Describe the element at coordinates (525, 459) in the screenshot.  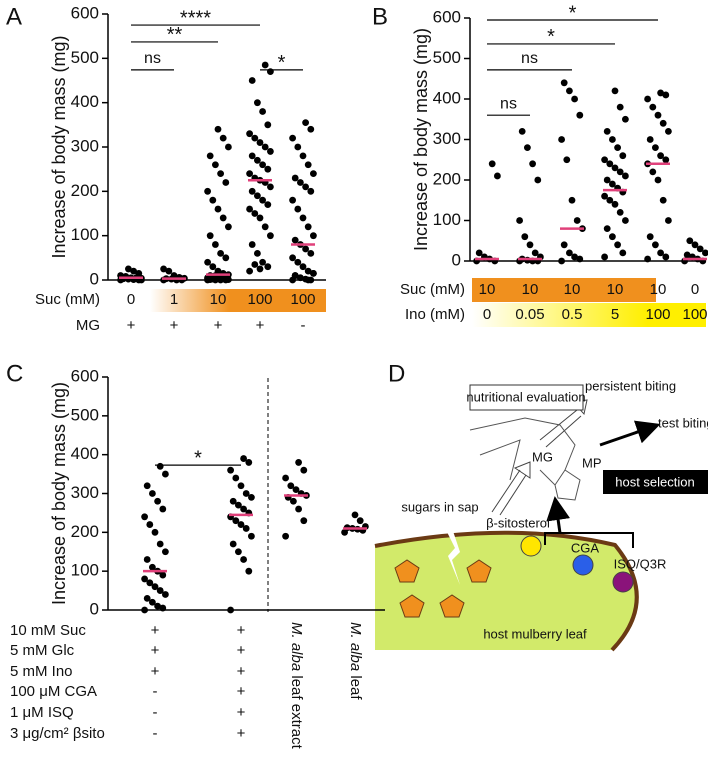
I see `mouthparts` at that location.